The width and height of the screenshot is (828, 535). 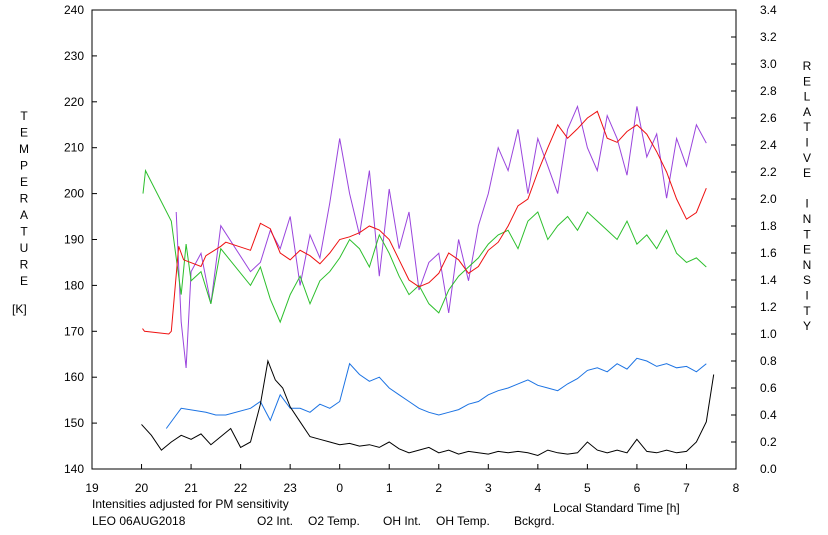 What do you see at coordinates (463, 521) in the screenshot?
I see `legend-item: OH Temp.` at bounding box center [463, 521].